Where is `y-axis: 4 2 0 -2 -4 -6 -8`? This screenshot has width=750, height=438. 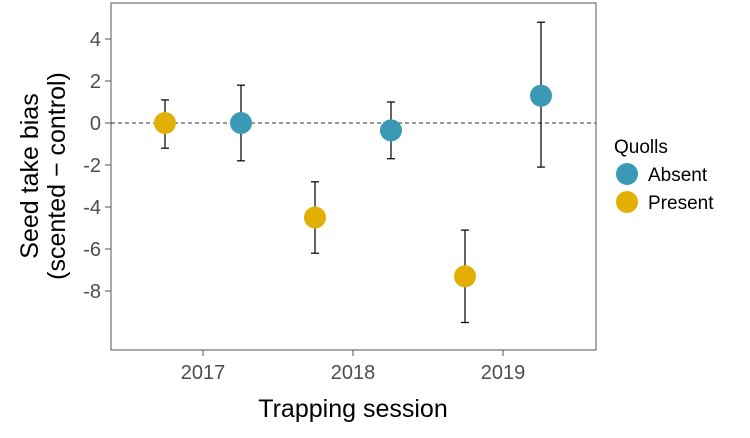 y-axis: 4 2 0 -2 -4 -6 -8 is located at coordinates (97, 166).